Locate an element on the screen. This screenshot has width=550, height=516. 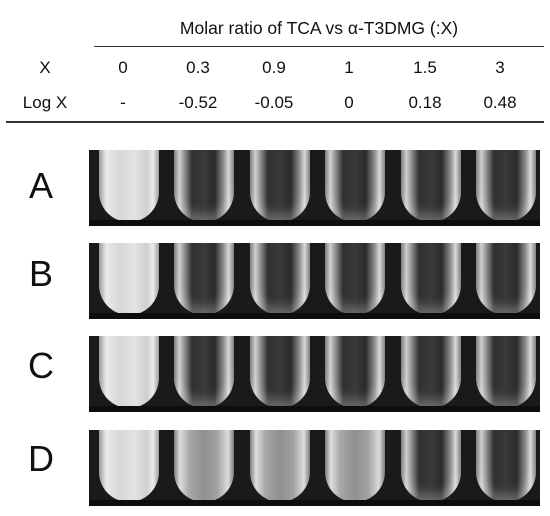
log-value: -0.05 is located at coordinates (274, 102).